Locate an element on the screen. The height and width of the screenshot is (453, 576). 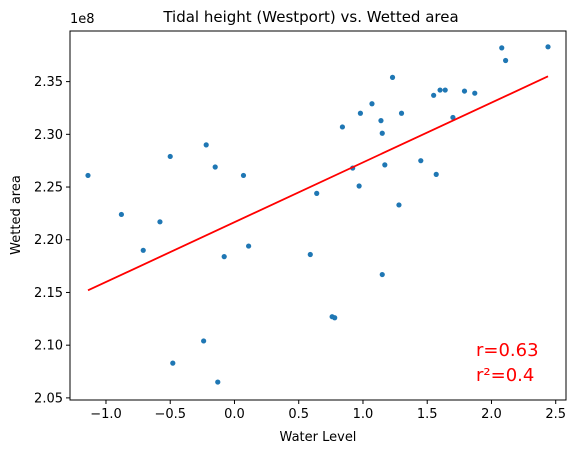
x-axis-label: Water Level is located at coordinates (318, 437).